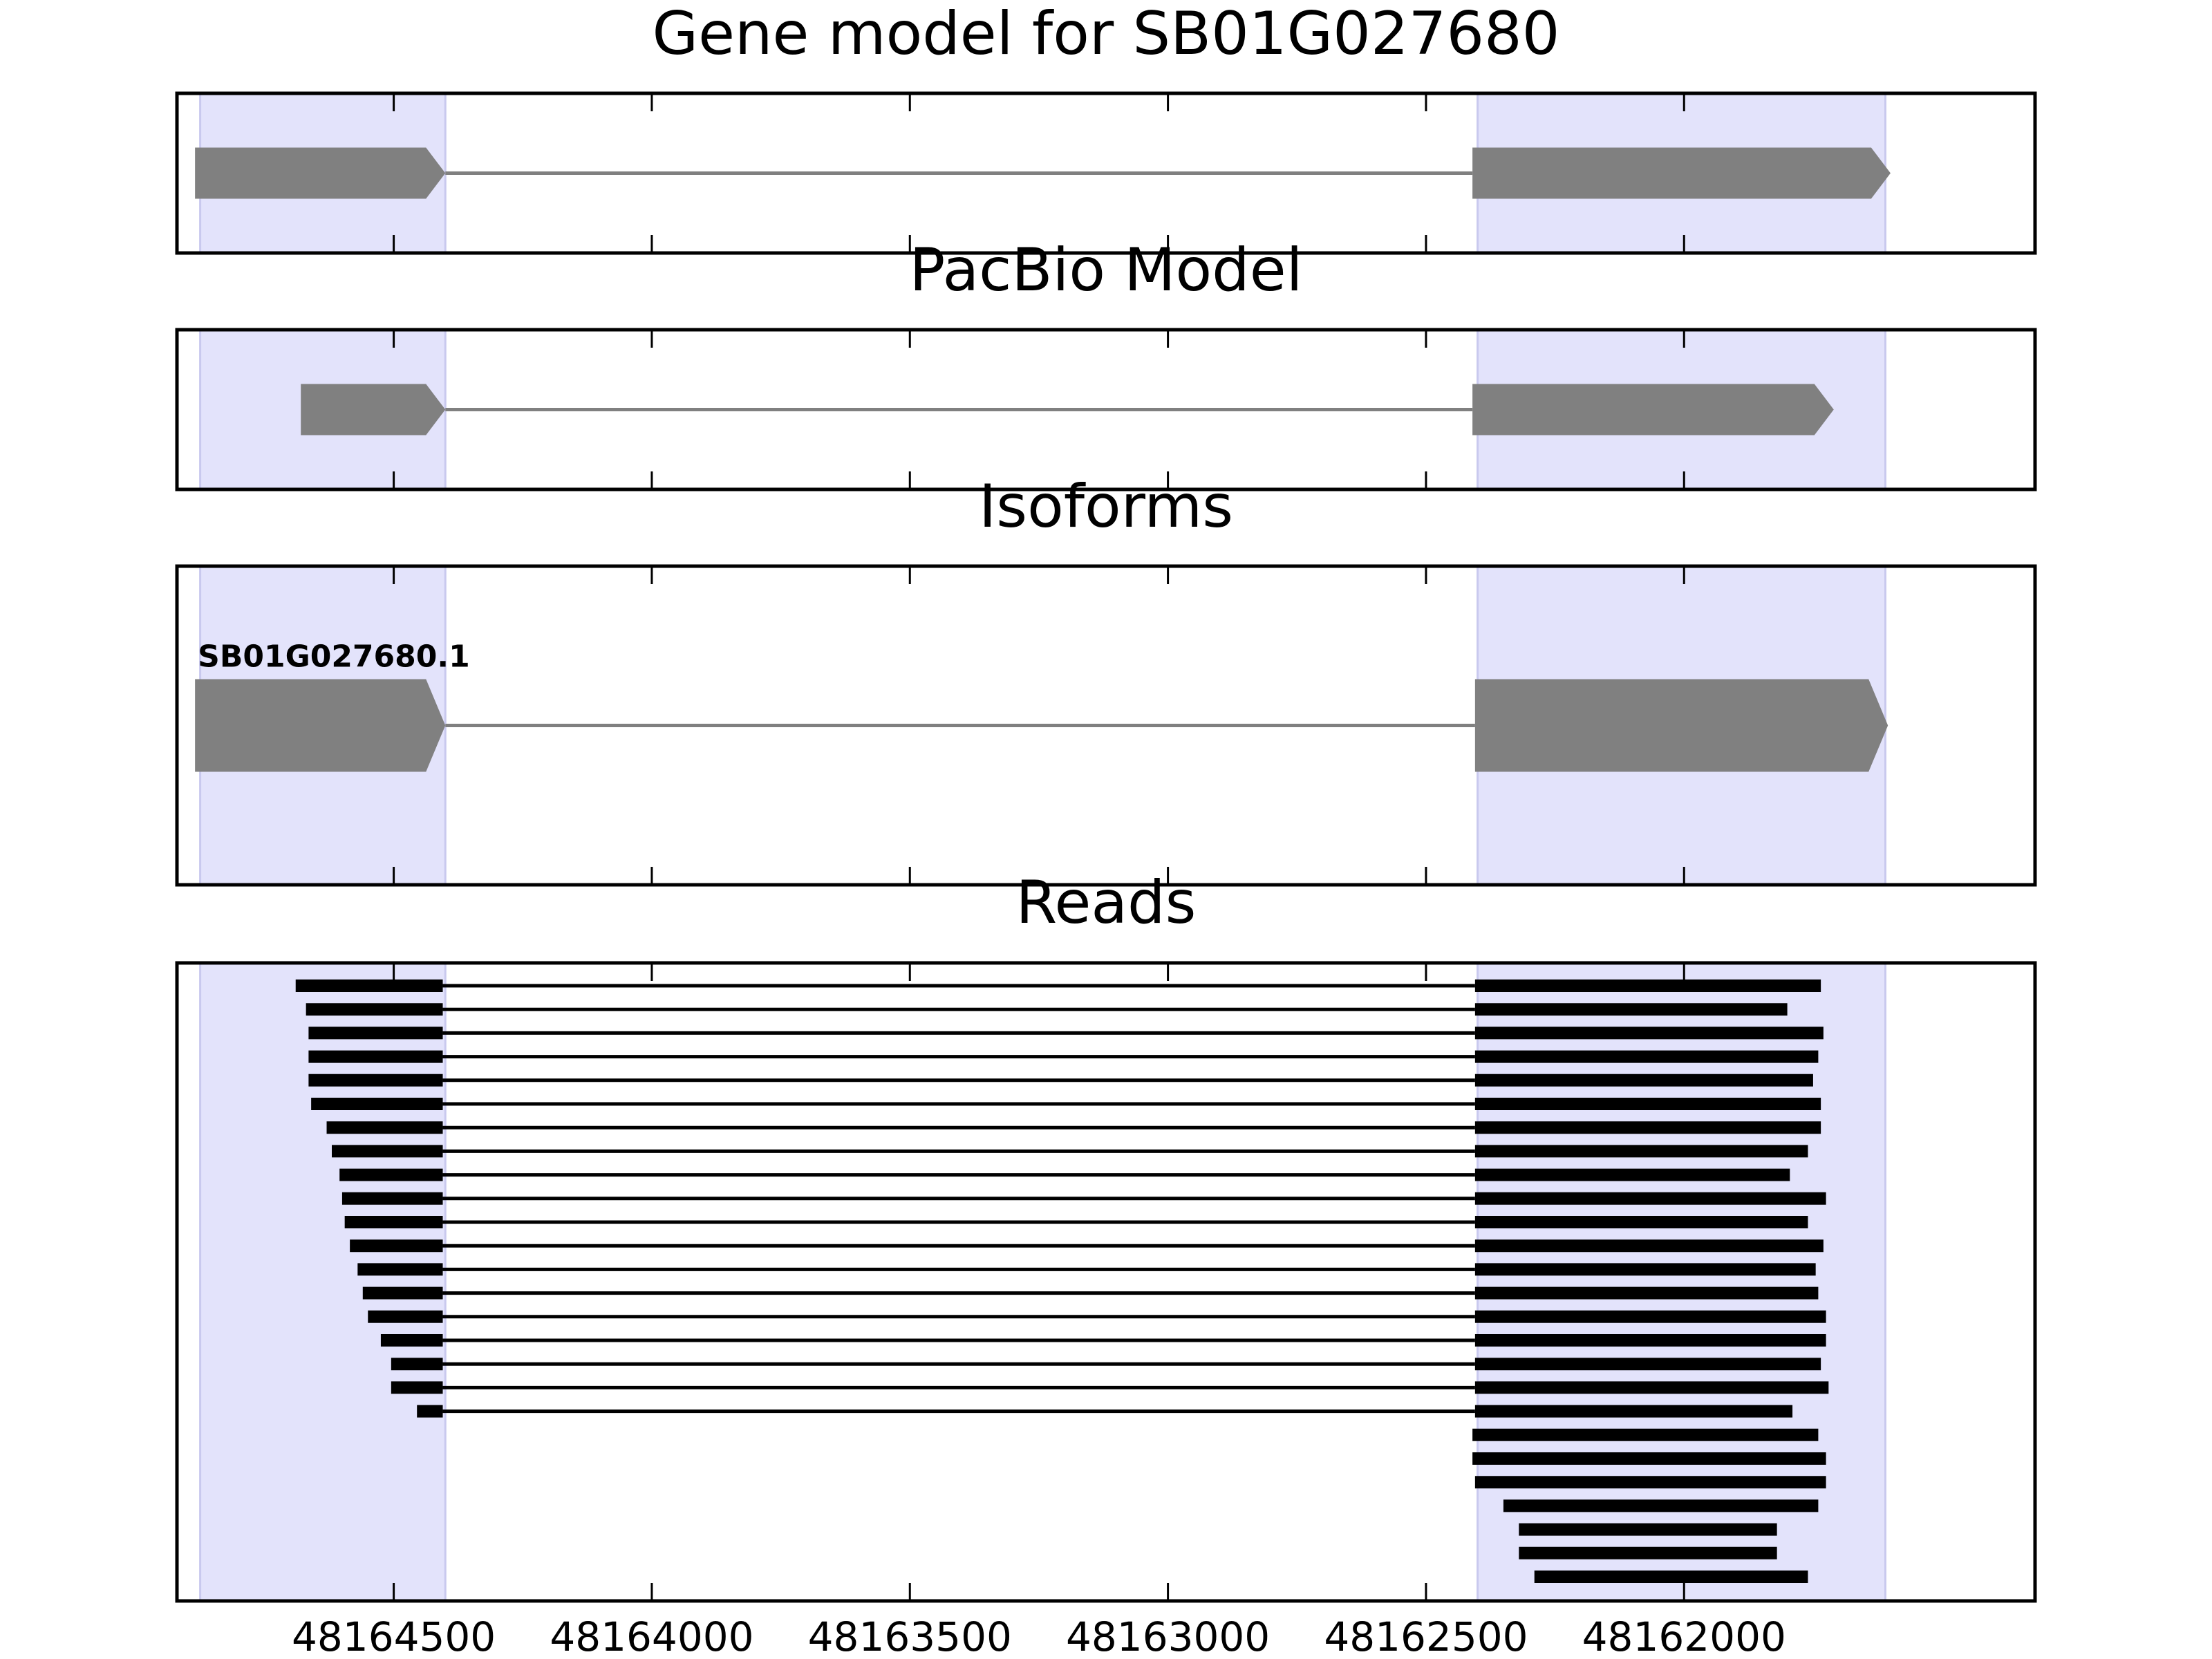  Describe the element at coordinates (1168, 1636) in the screenshot. I see `x-tick-label: 48163000` at that location.